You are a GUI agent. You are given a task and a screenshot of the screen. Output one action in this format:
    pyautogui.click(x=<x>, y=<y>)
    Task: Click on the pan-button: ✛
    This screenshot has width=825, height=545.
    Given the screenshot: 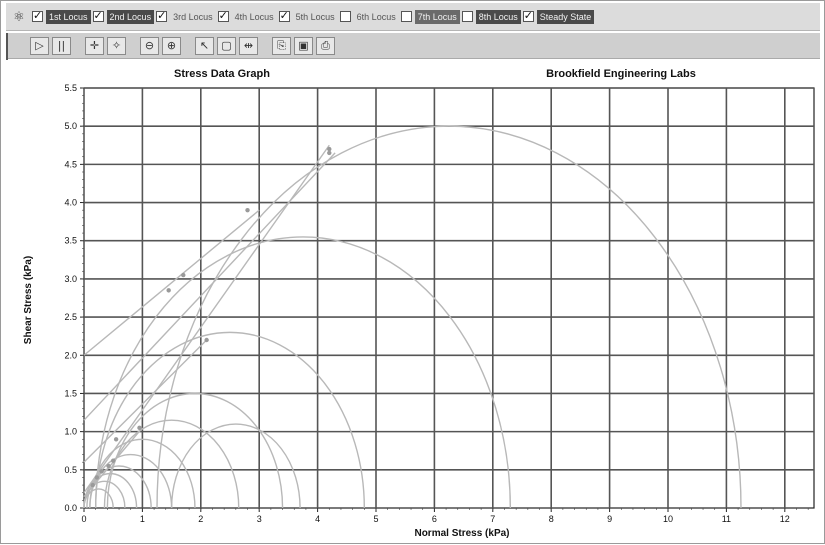 What is the action you would take?
    pyautogui.click(x=94, y=45)
    